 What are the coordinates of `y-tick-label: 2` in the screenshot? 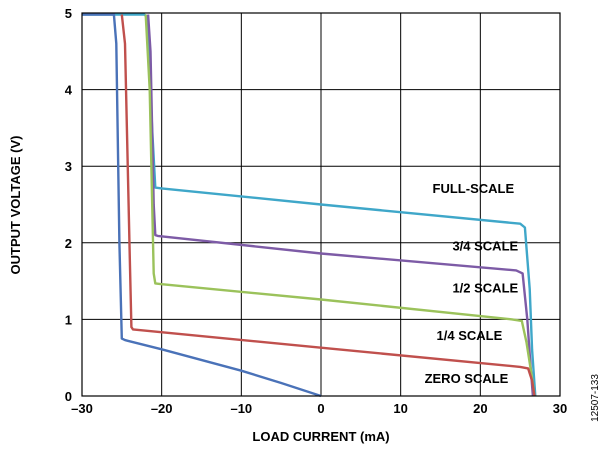 It's located at (68, 243).